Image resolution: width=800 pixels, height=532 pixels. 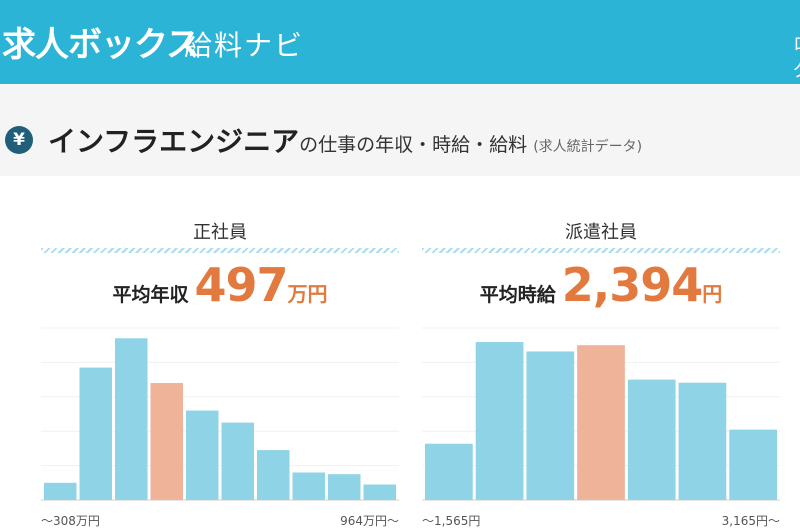 I want to click on stat-value: 2,394, so click(x=632, y=285).